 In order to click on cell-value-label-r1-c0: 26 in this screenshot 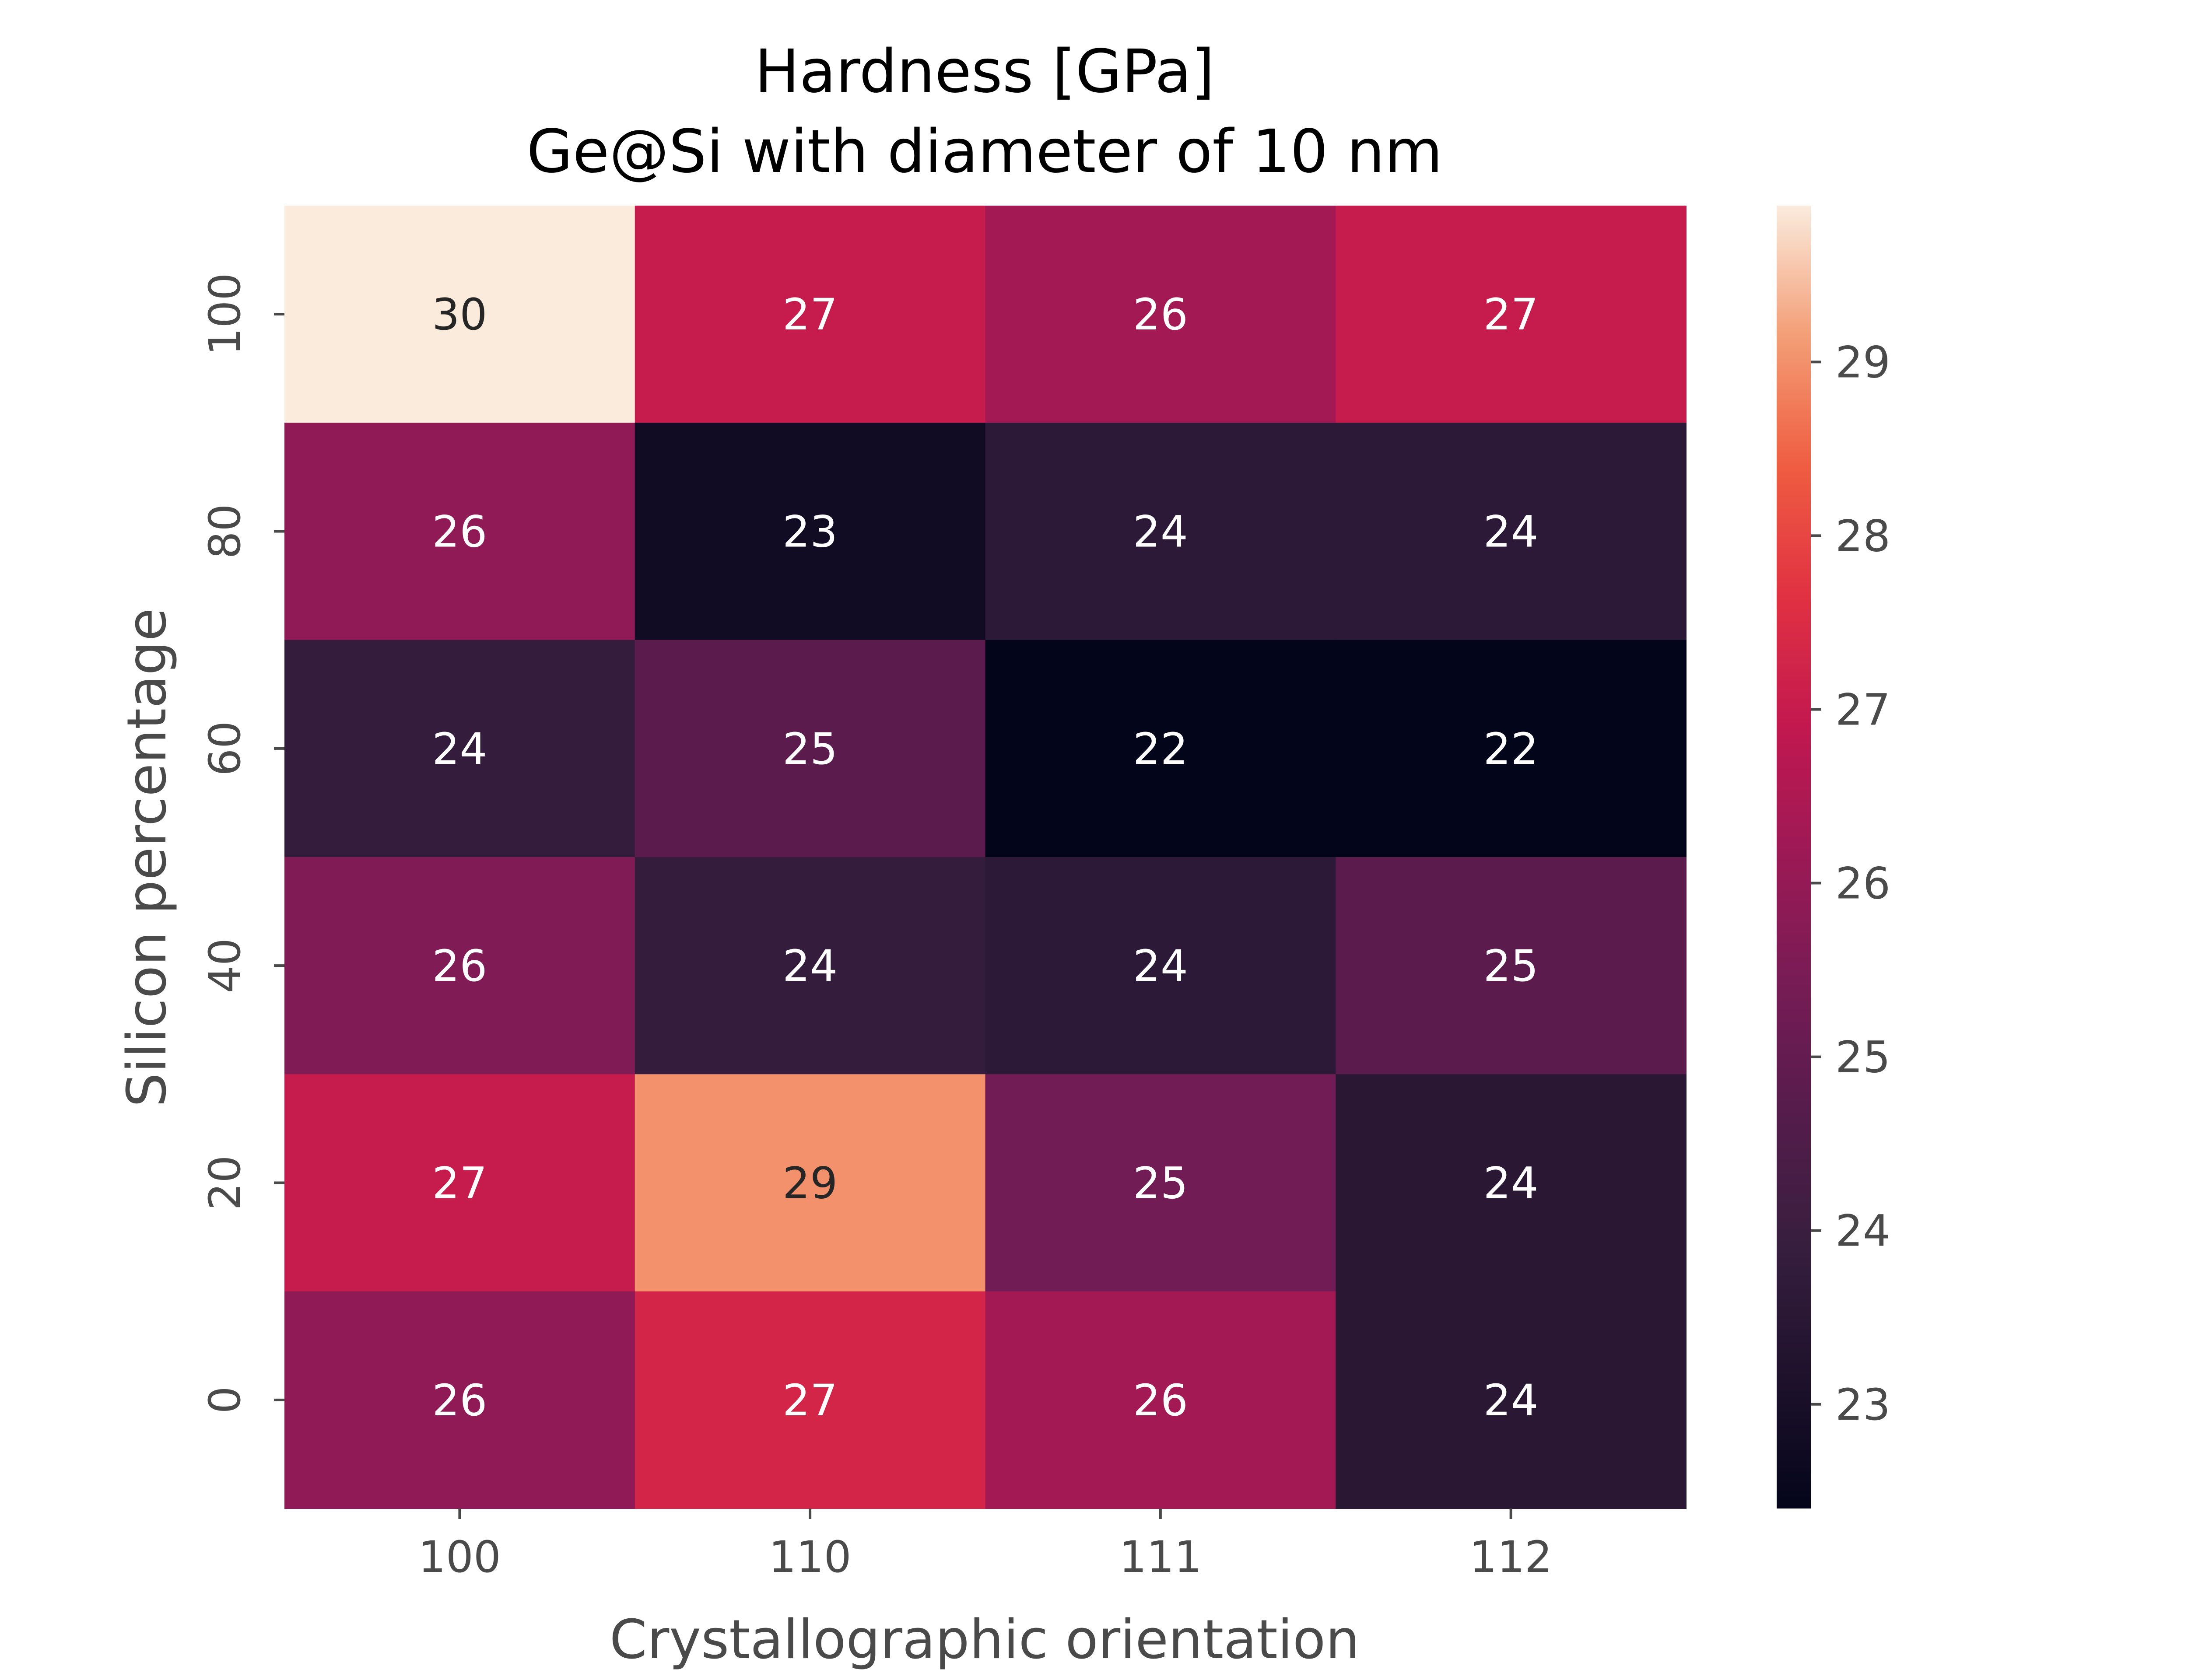, I will do `click(459, 532)`.